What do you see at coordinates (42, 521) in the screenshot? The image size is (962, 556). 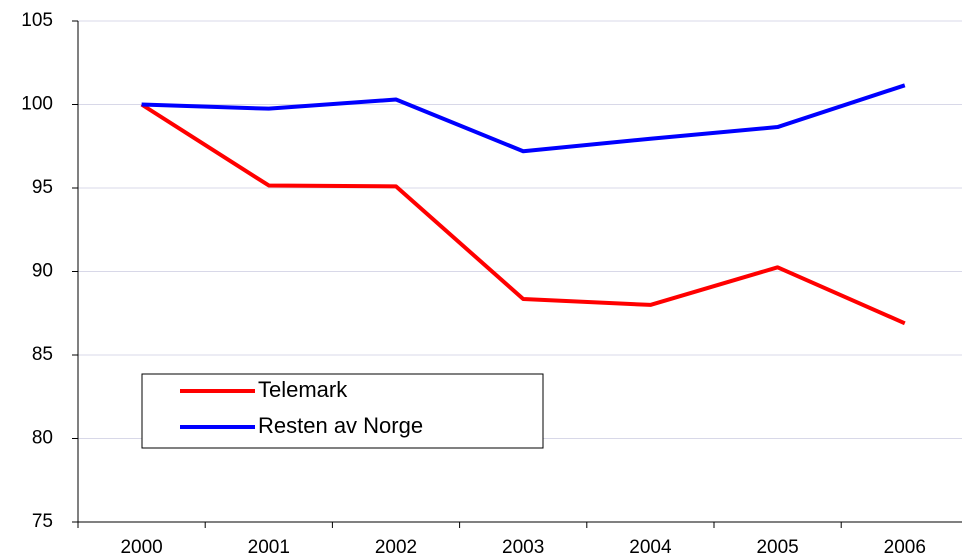 I see `y-tick-label: 75` at bounding box center [42, 521].